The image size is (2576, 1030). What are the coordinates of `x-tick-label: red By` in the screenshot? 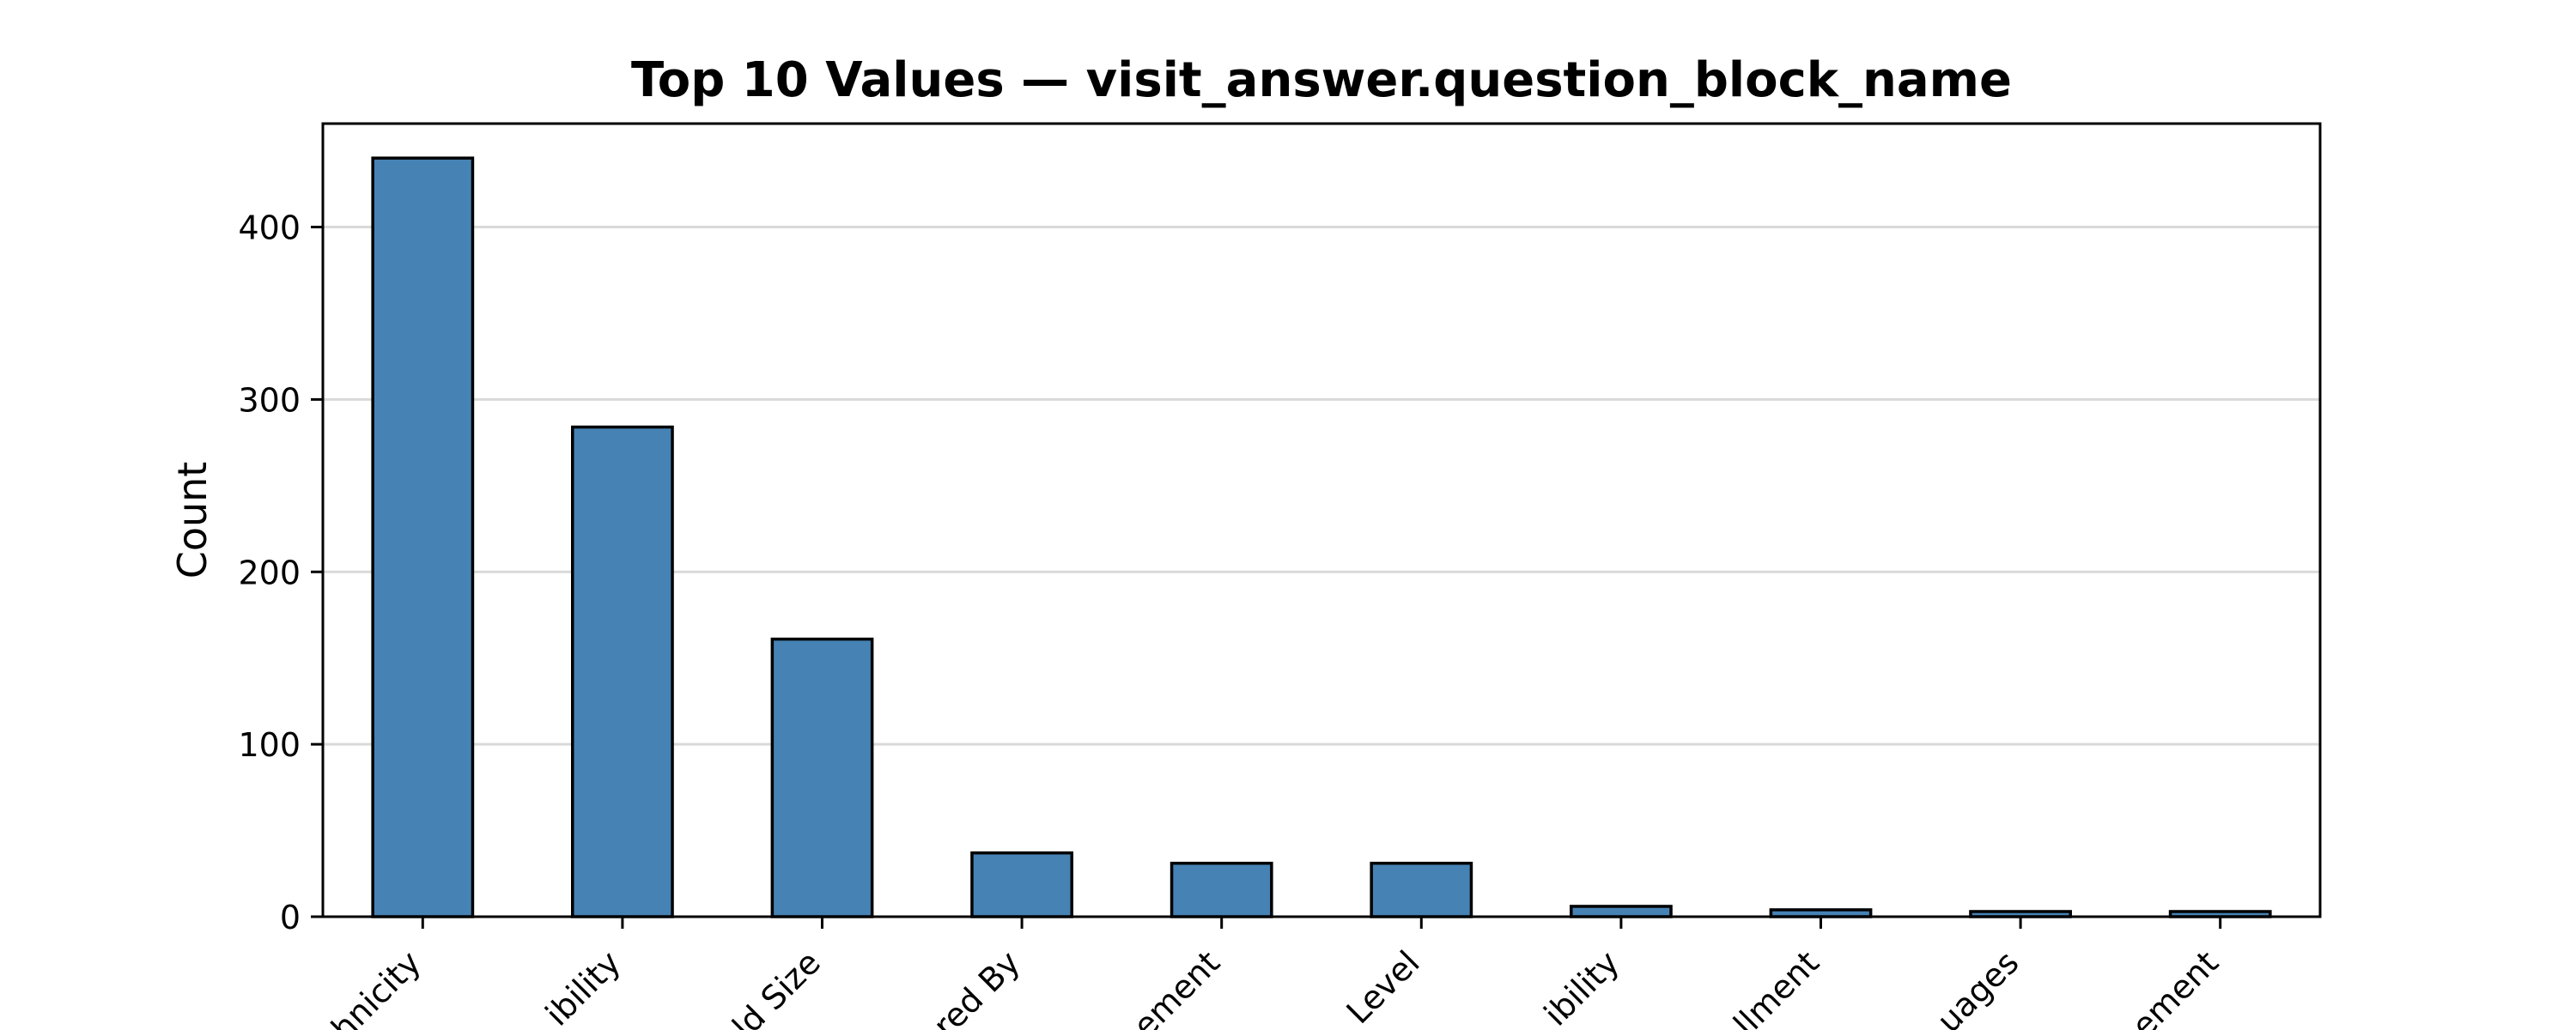 It's located at (976, 986).